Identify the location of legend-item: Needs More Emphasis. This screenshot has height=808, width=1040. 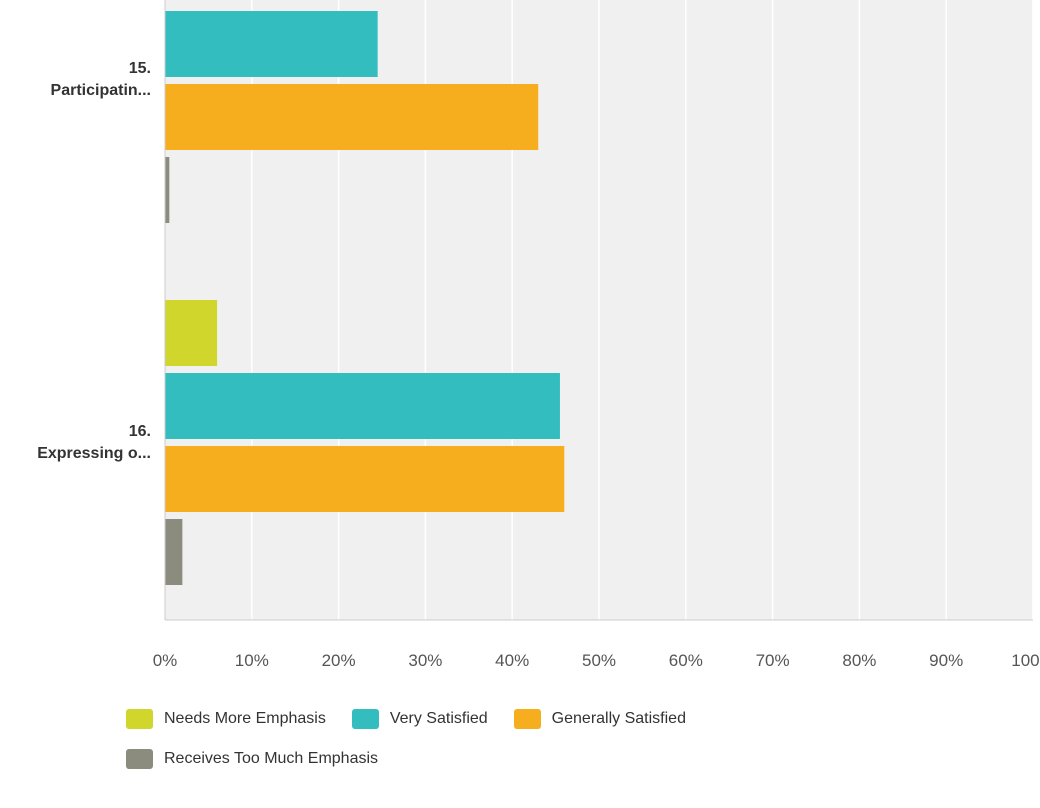
(226, 719).